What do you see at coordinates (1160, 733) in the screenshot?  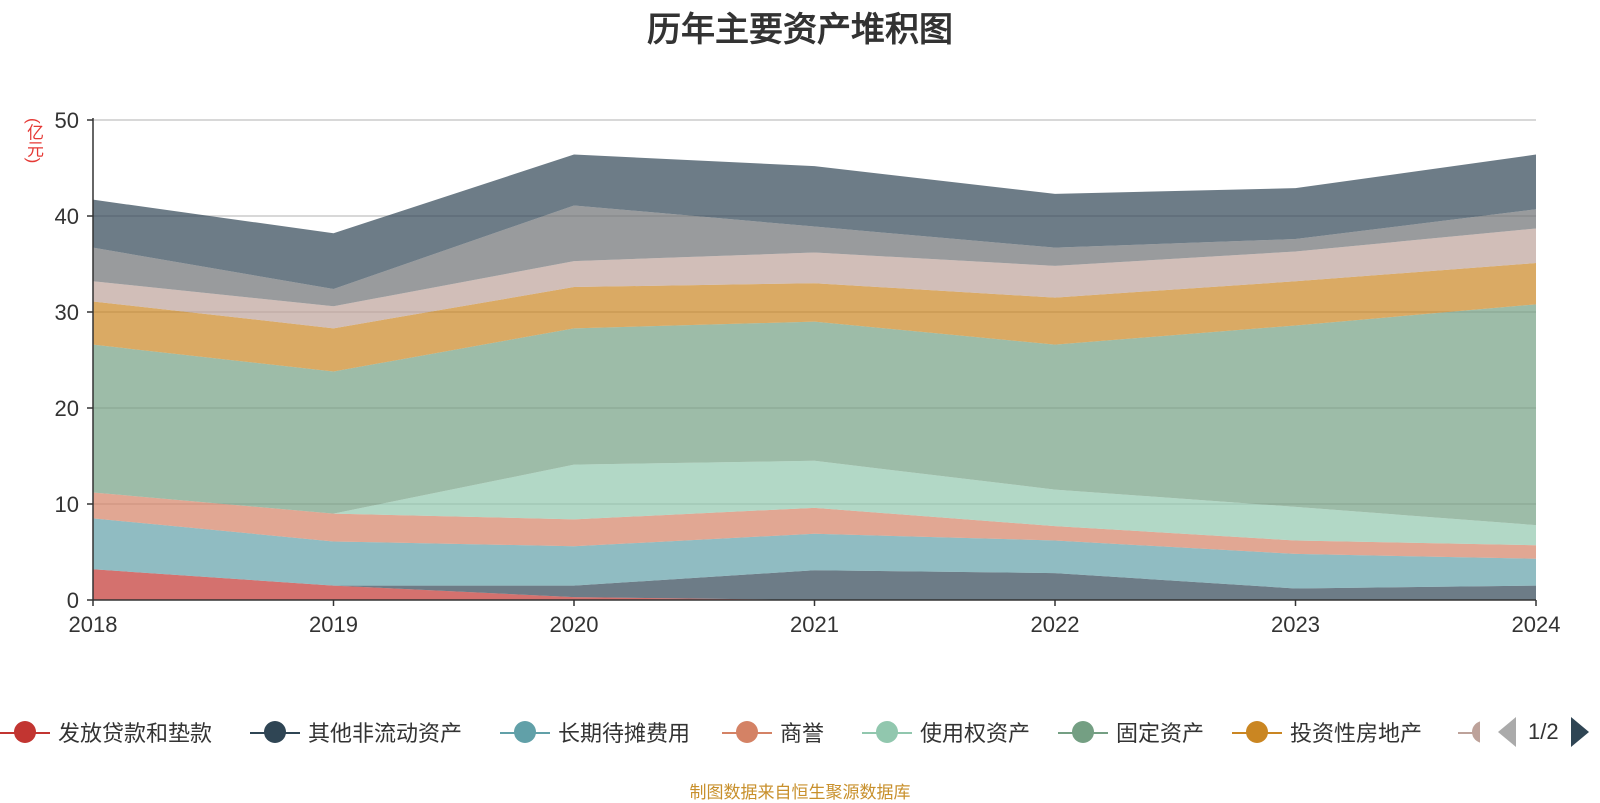 I see `legend-label: 固定资产` at bounding box center [1160, 733].